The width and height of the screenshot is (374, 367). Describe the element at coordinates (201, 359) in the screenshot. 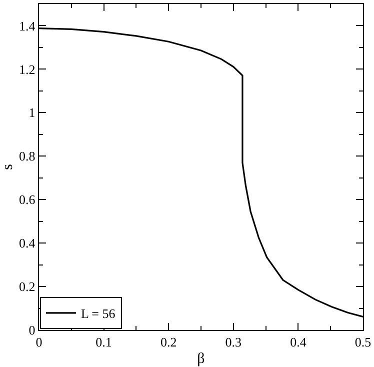

I see `x-axis-title: β` at that location.